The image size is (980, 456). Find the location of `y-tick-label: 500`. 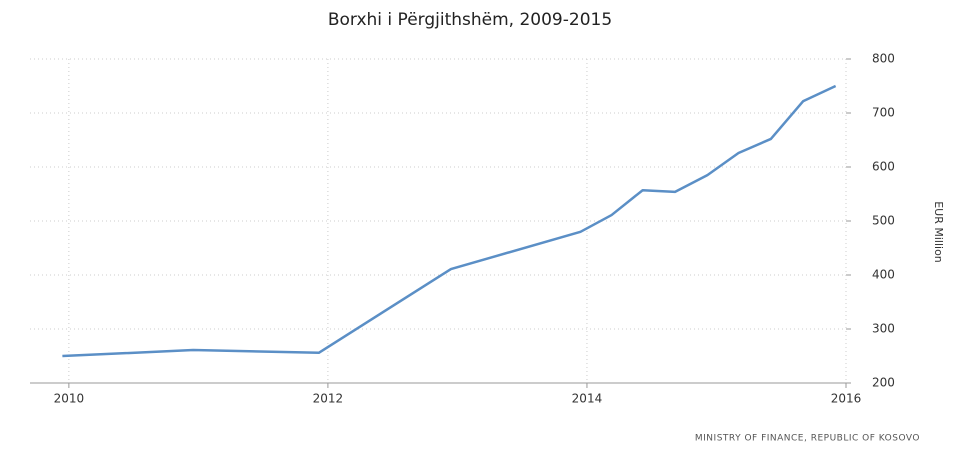

y-tick-label: 500 is located at coordinates (883, 221).